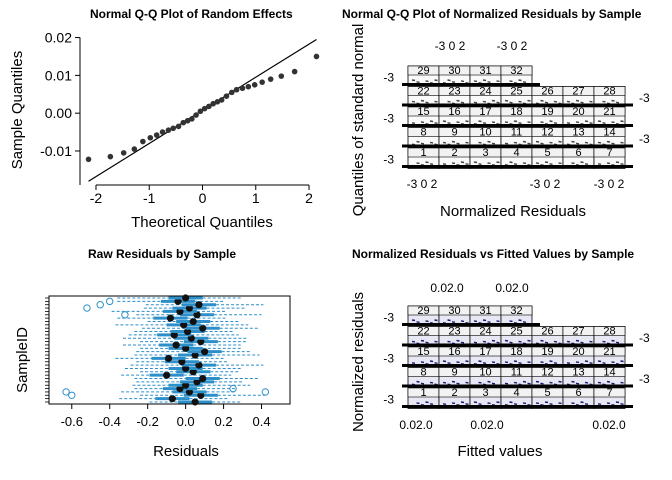 Image resolution: width=672 pixels, height=480 pixels. Describe the element at coordinates (100, 305) in the screenshot. I see `outlier-point` at that location.